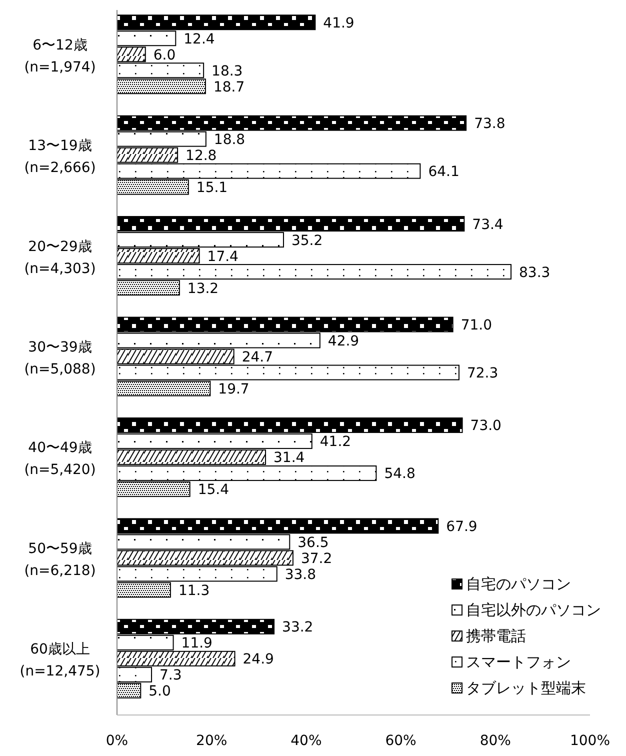 Image resolution: width=626 pixels, height=756 pixels. Describe the element at coordinates (482, 374) in the screenshot. I see `data-label: 72.3` at that location.